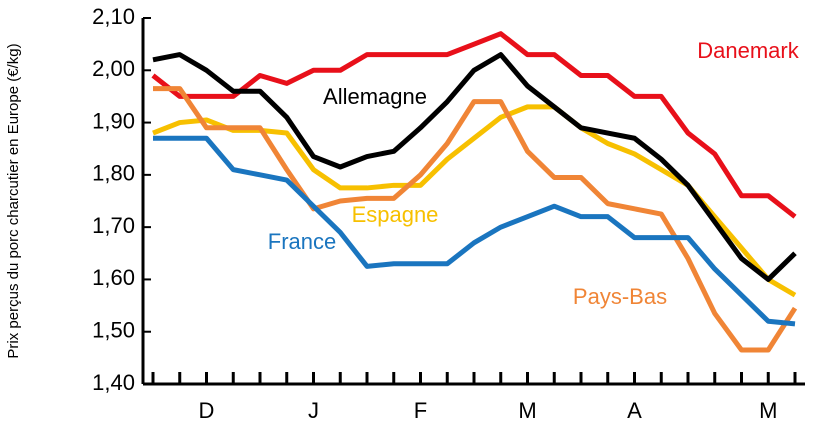  I want to click on y-tick-label: 1,50, so click(113, 330).